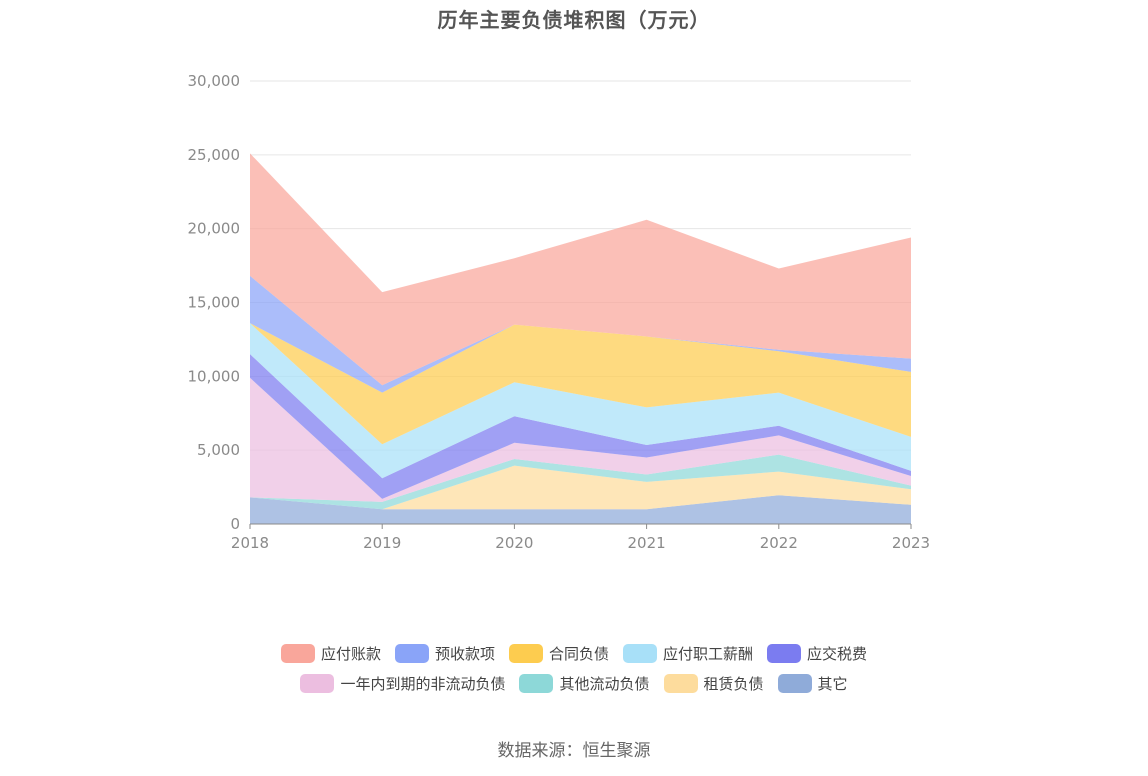 The width and height of the screenshot is (1148, 776). I want to click on legend-item: 一年内到期的非流动负债, so click(402, 683).